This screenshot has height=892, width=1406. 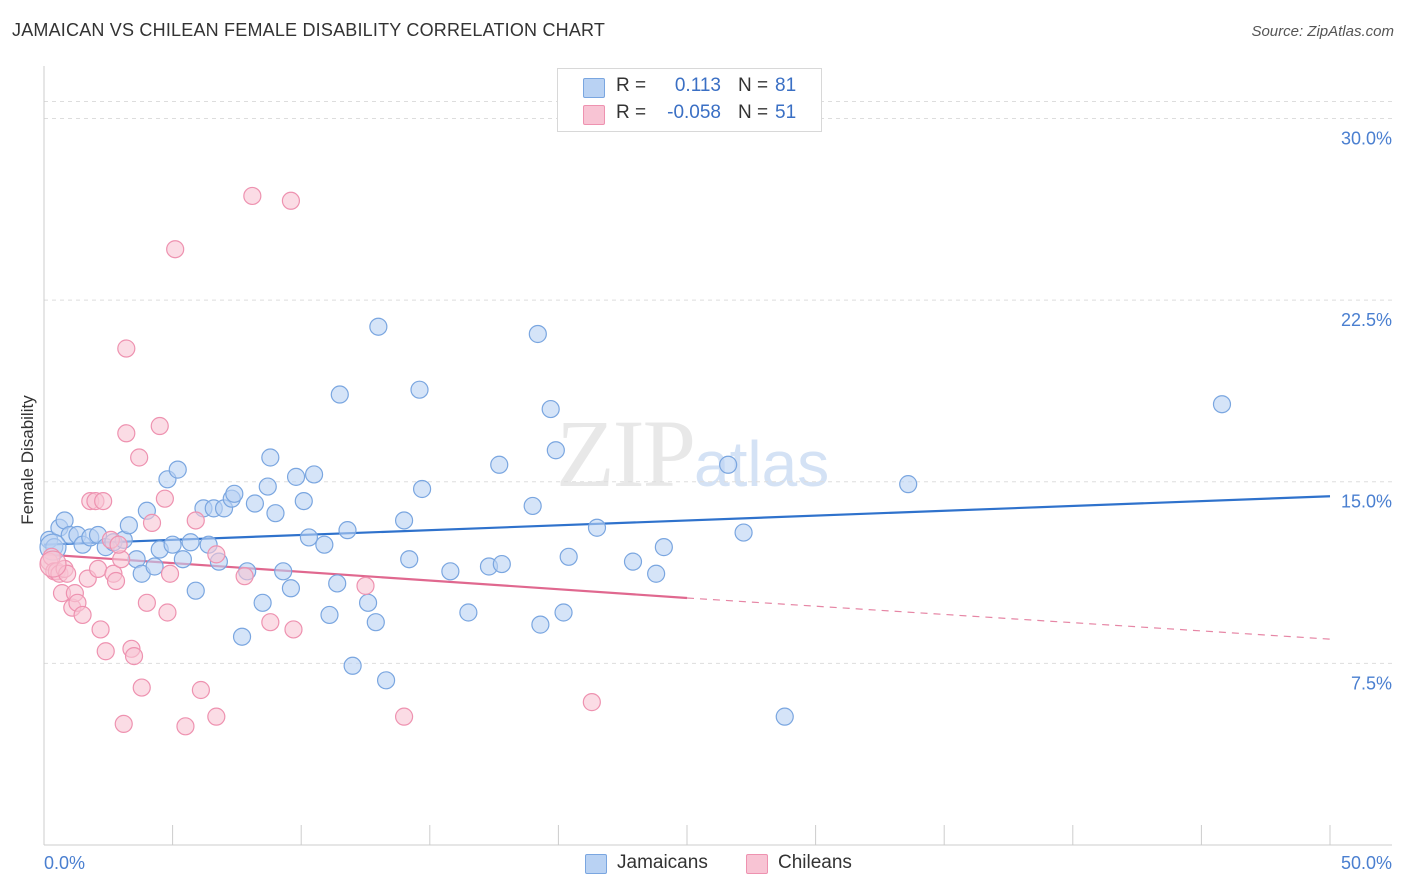 I want to click on x-tick-label: 0.0%, so click(x=64, y=863).